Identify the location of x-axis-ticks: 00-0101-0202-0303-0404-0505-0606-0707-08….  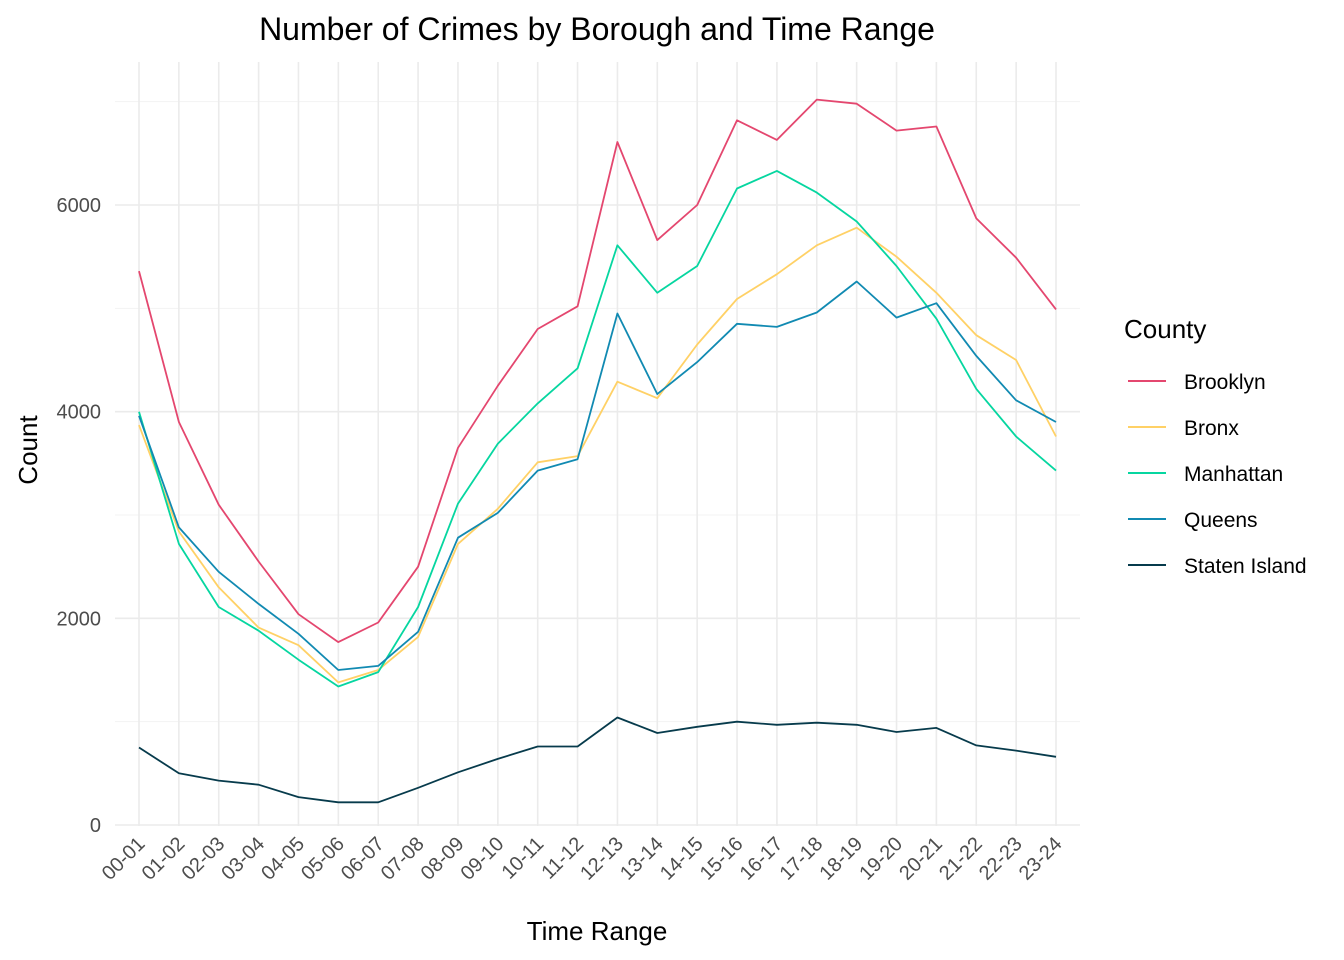
(582, 859).